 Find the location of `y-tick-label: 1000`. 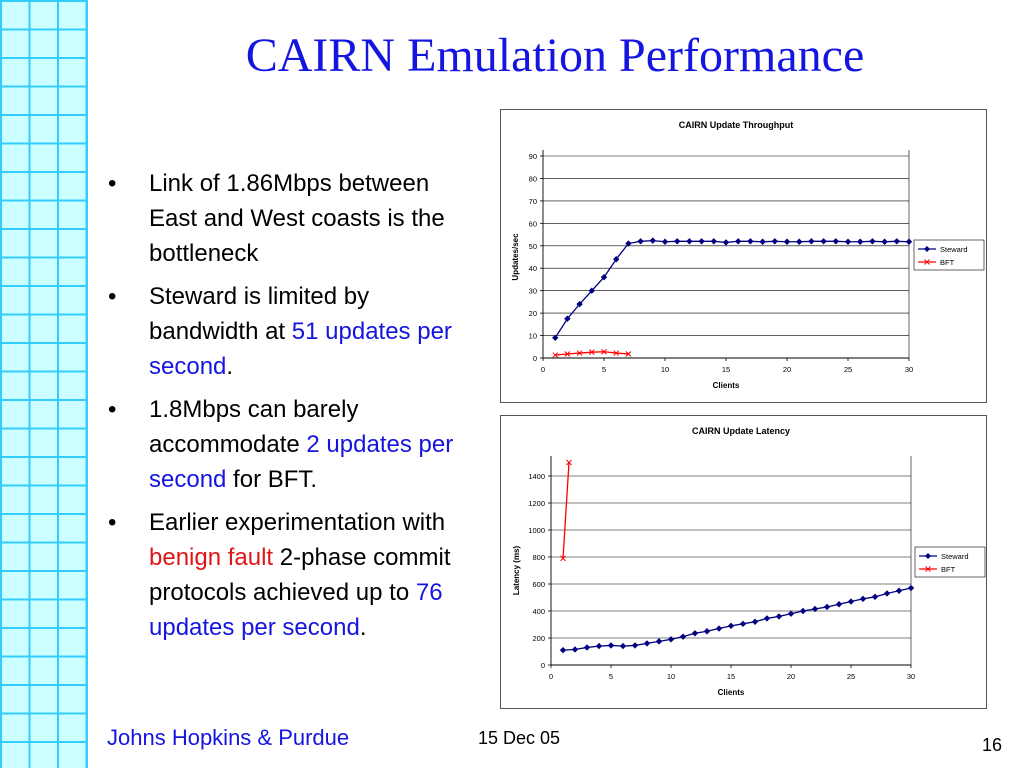

y-tick-label: 1000 is located at coordinates (536, 530).